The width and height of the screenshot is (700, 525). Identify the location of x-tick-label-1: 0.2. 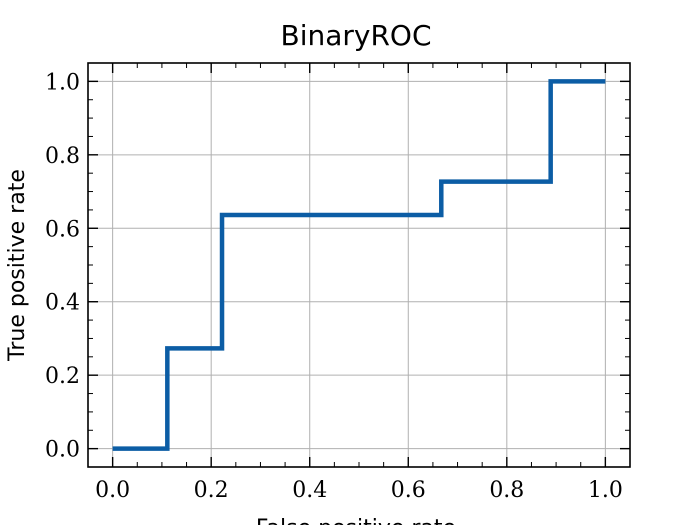
(211, 490).